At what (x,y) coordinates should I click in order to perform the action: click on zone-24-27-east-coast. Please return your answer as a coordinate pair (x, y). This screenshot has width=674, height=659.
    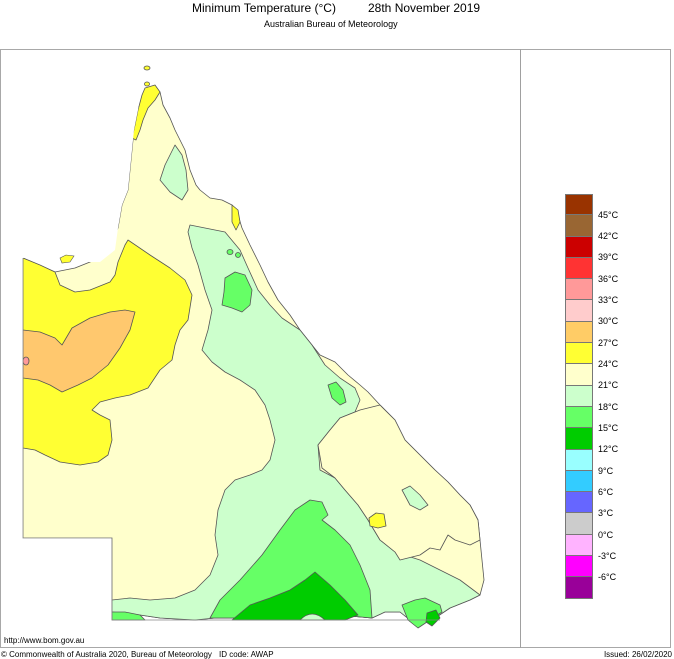
    Looking at the image, I should click on (236, 217).